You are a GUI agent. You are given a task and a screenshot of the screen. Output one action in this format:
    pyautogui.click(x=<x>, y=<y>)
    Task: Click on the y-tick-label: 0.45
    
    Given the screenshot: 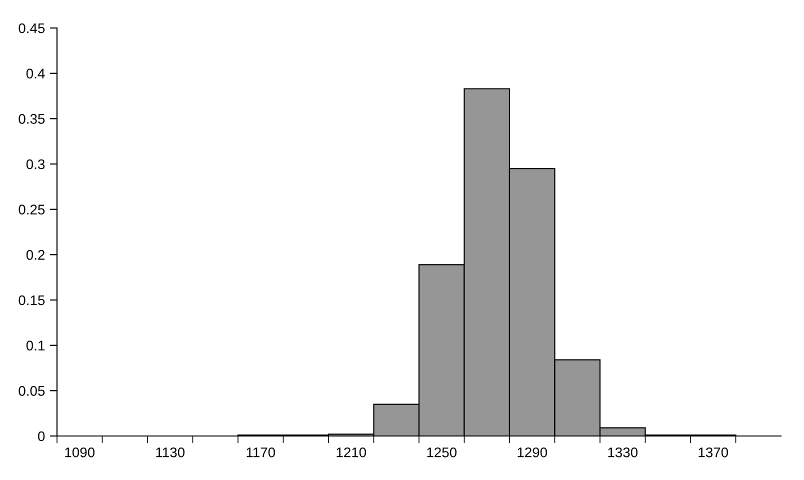 What is the action you would take?
    pyautogui.click(x=31, y=28)
    